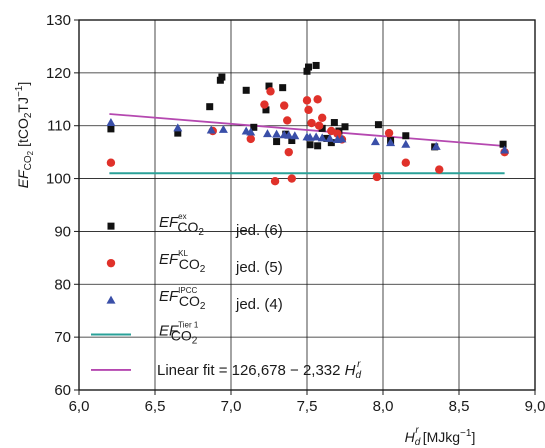 The height and width of the screenshot is (448, 545). What do you see at coordinates (28, 162) in the screenshot?
I see `y-axis-label-sub: CO` at bounding box center [28, 162].